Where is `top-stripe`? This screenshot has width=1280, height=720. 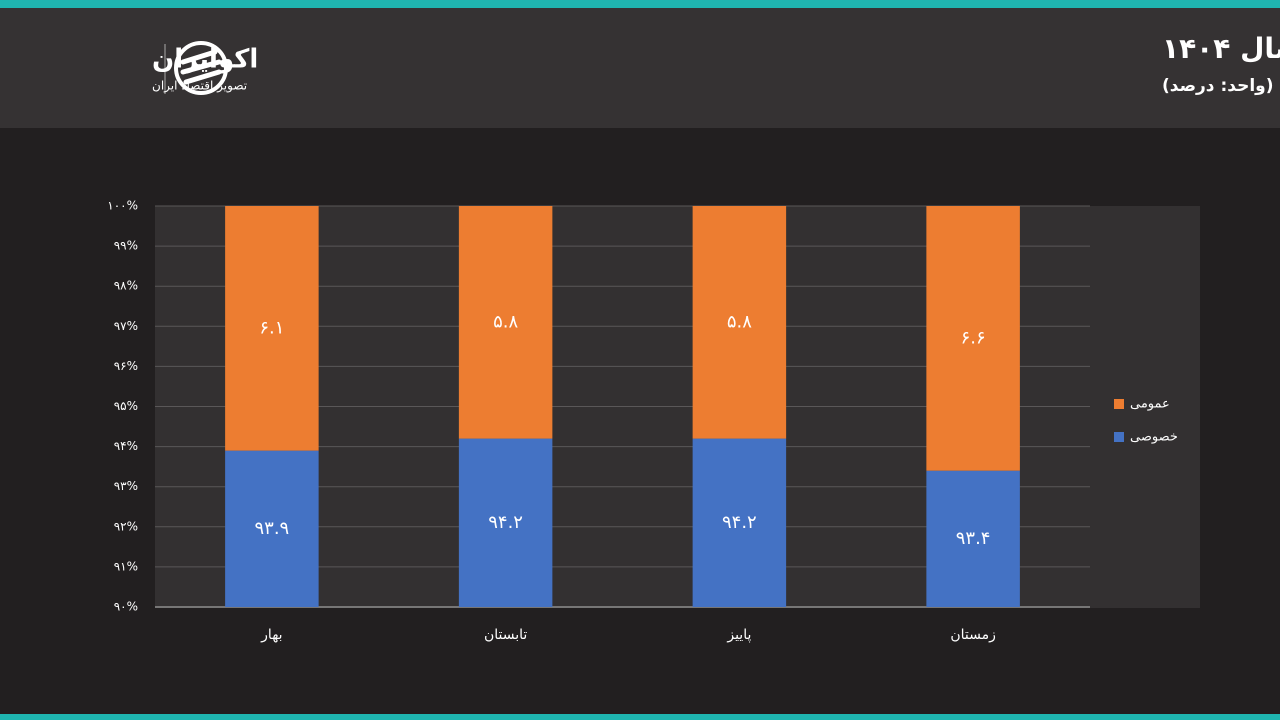
top-stripe is located at coordinates (640, 4).